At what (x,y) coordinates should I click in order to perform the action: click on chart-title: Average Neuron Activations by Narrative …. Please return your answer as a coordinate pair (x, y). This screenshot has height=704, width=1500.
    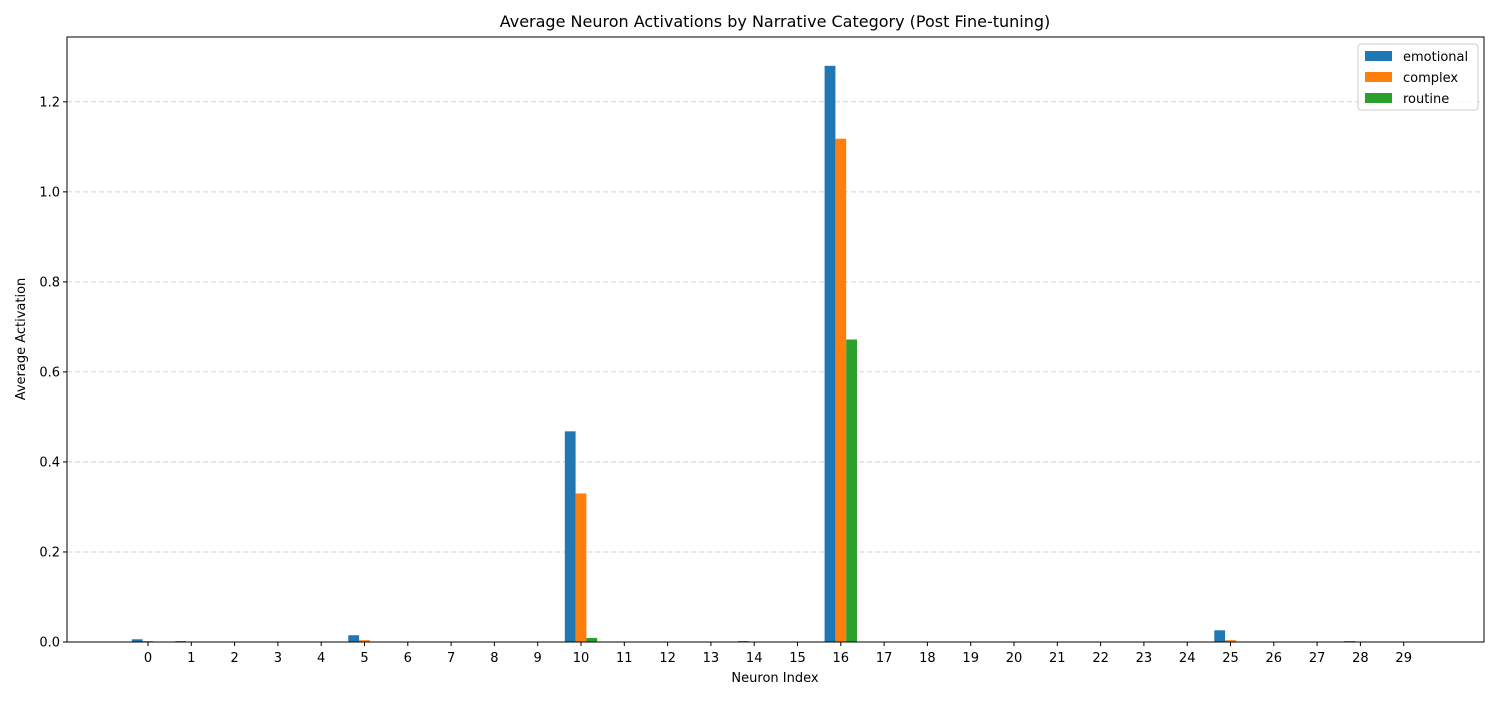
    Looking at the image, I should click on (775, 21).